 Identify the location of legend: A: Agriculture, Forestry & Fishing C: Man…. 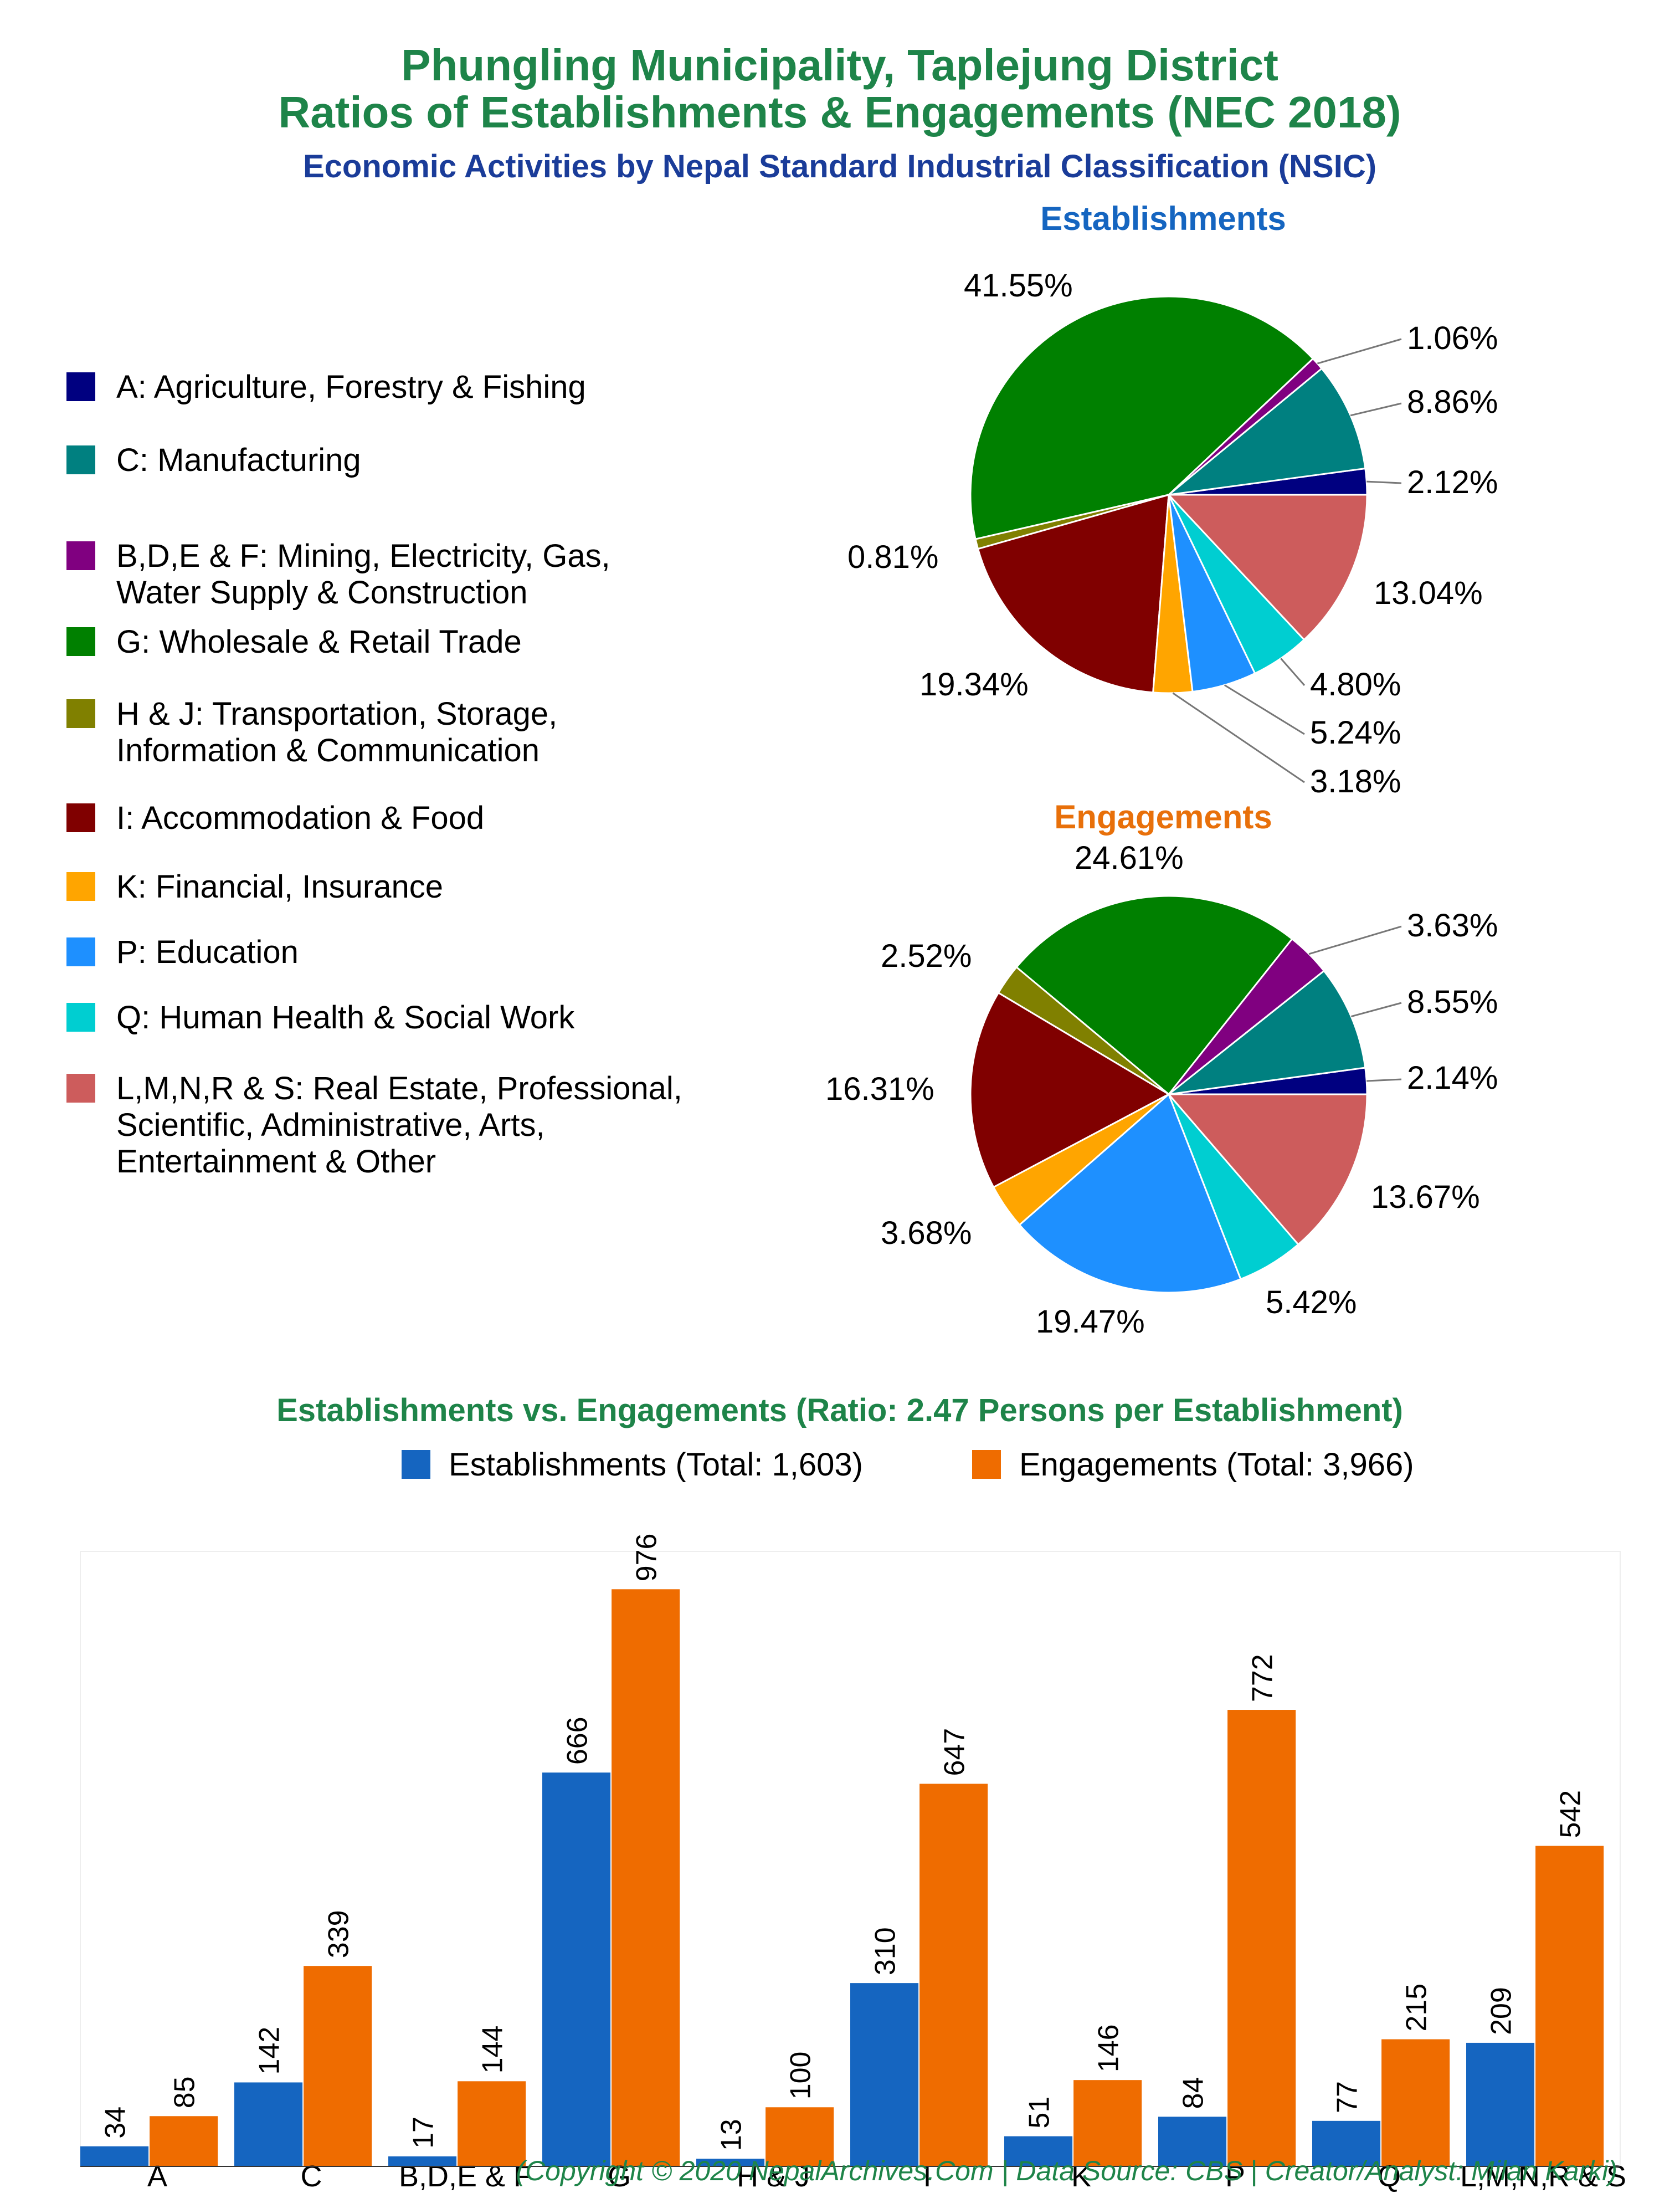
(374, 774).